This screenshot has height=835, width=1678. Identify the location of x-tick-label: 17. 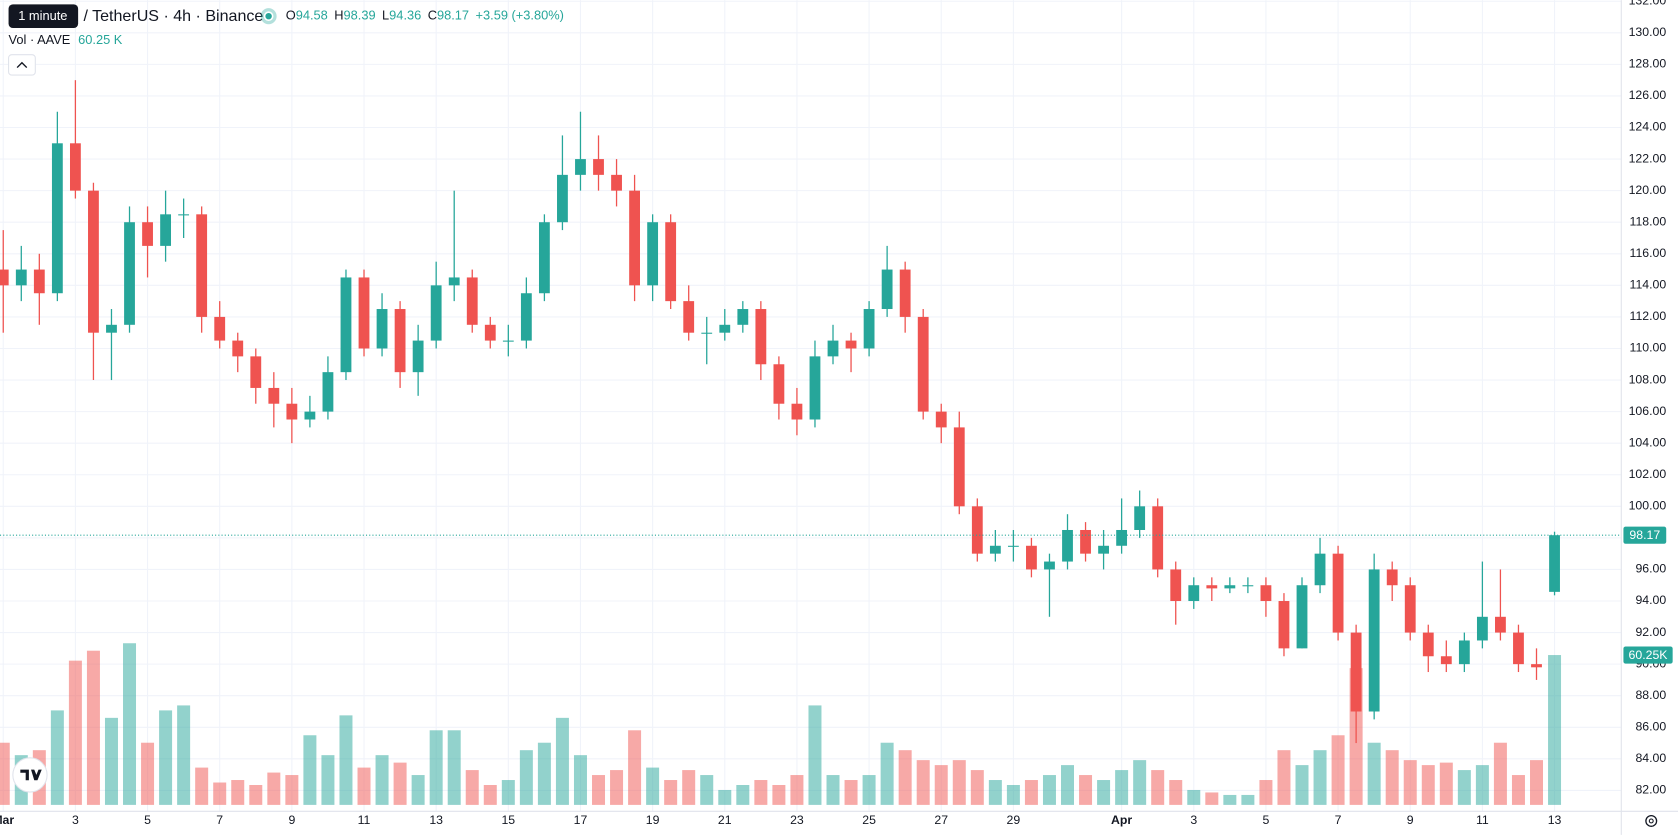
(581, 820).